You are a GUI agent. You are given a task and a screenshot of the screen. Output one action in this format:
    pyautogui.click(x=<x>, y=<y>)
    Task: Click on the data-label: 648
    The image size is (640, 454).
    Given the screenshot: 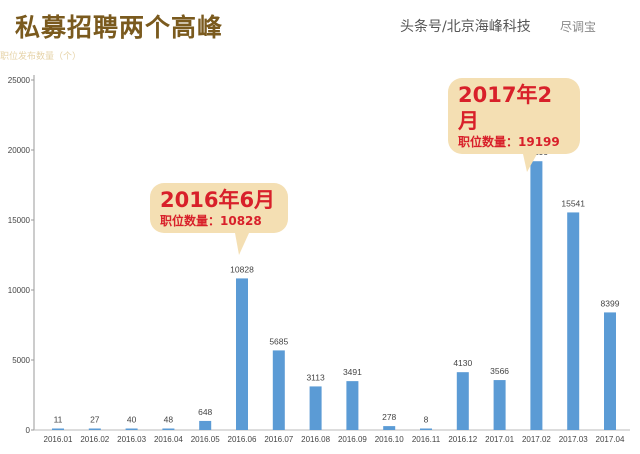 What is the action you would take?
    pyautogui.click(x=205, y=412)
    